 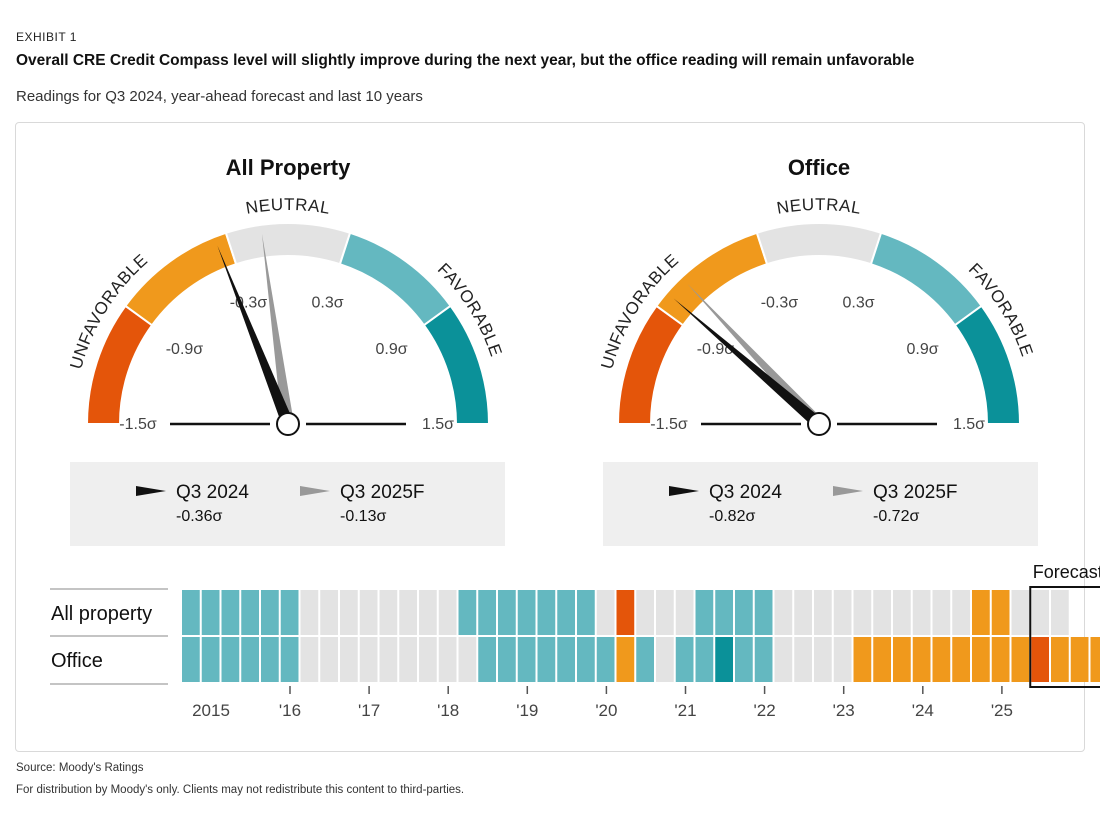 I want to click on x-tick-label: '23, so click(x=844, y=710).